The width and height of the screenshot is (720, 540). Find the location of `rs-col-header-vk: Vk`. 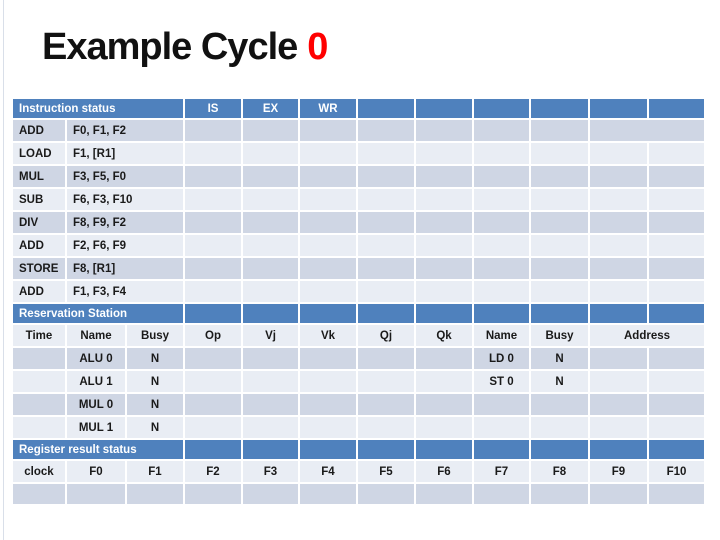

rs-col-header-vk: Vk is located at coordinates (328, 335).